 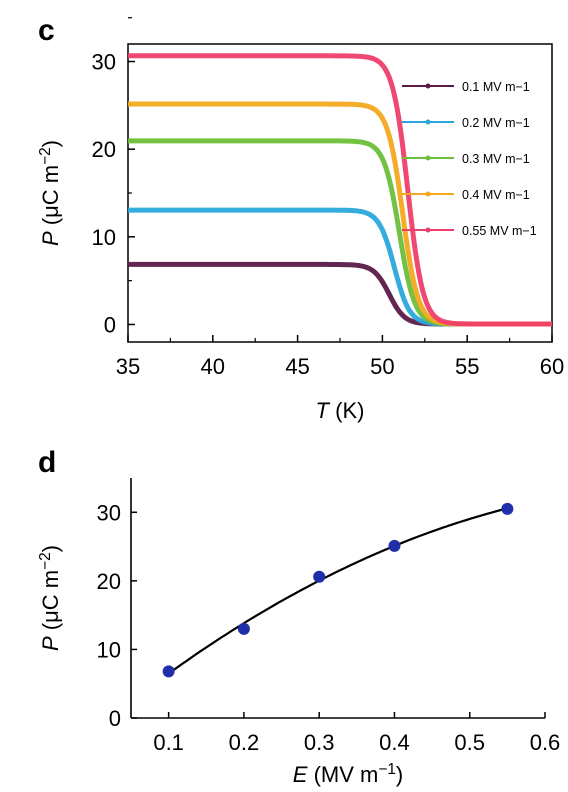 I want to click on x-tick-label-c: 50, so click(x=382, y=366).